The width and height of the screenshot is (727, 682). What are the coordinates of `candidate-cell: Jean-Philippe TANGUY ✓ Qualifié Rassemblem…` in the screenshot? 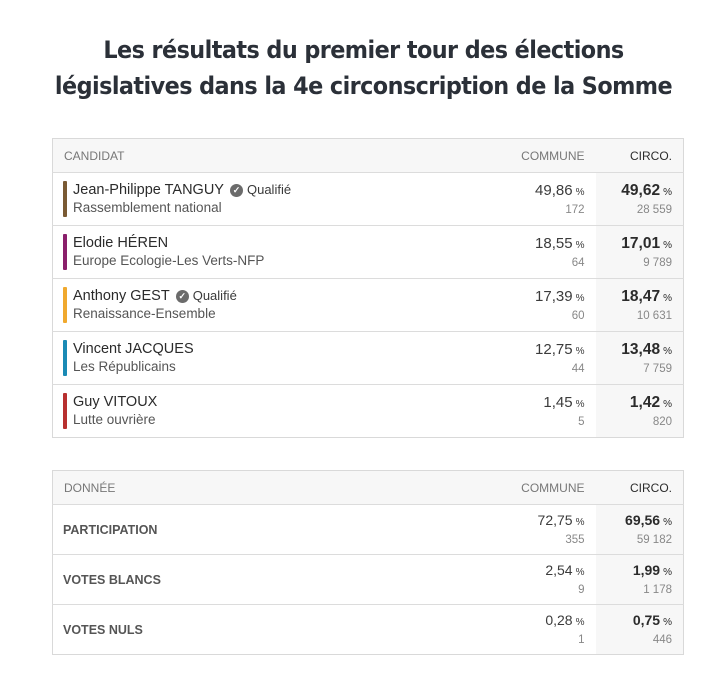 It's located at (269, 199).